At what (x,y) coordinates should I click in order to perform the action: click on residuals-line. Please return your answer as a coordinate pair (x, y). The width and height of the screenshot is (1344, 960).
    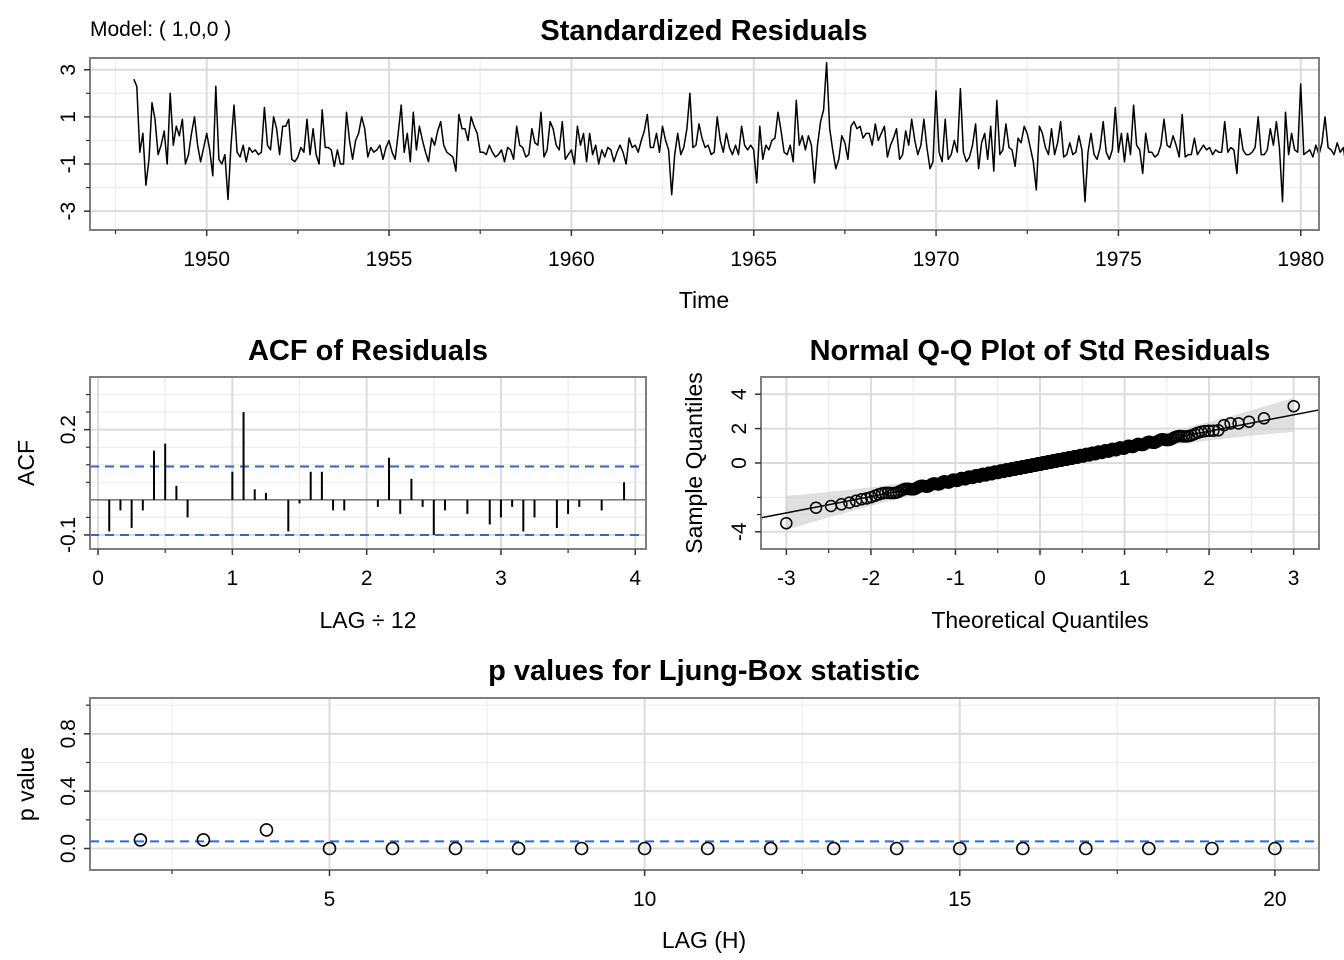
    Looking at the image, I should click on (738, 132).